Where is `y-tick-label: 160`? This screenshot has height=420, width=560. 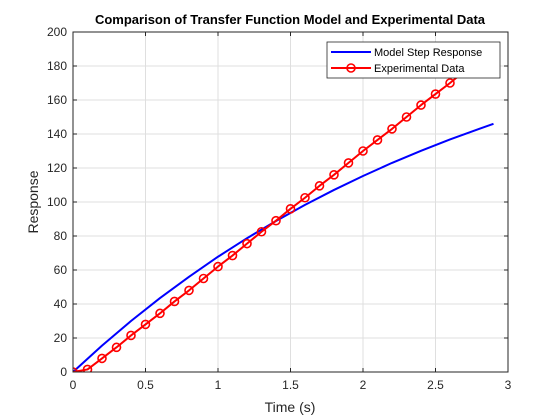
y-tick-label: 160 is located at coordinates (57, 100).